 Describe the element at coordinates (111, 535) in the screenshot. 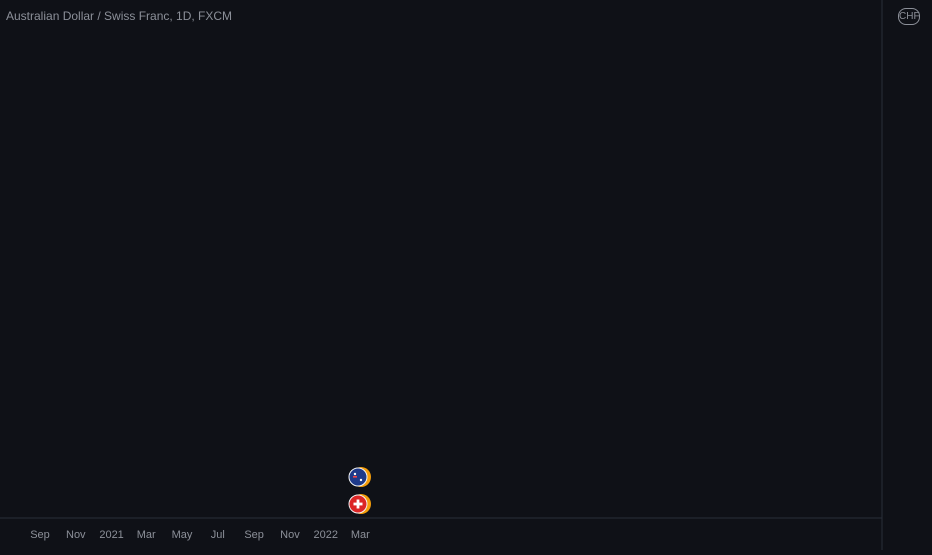

I see `x-tick-label: 2021` at that location.